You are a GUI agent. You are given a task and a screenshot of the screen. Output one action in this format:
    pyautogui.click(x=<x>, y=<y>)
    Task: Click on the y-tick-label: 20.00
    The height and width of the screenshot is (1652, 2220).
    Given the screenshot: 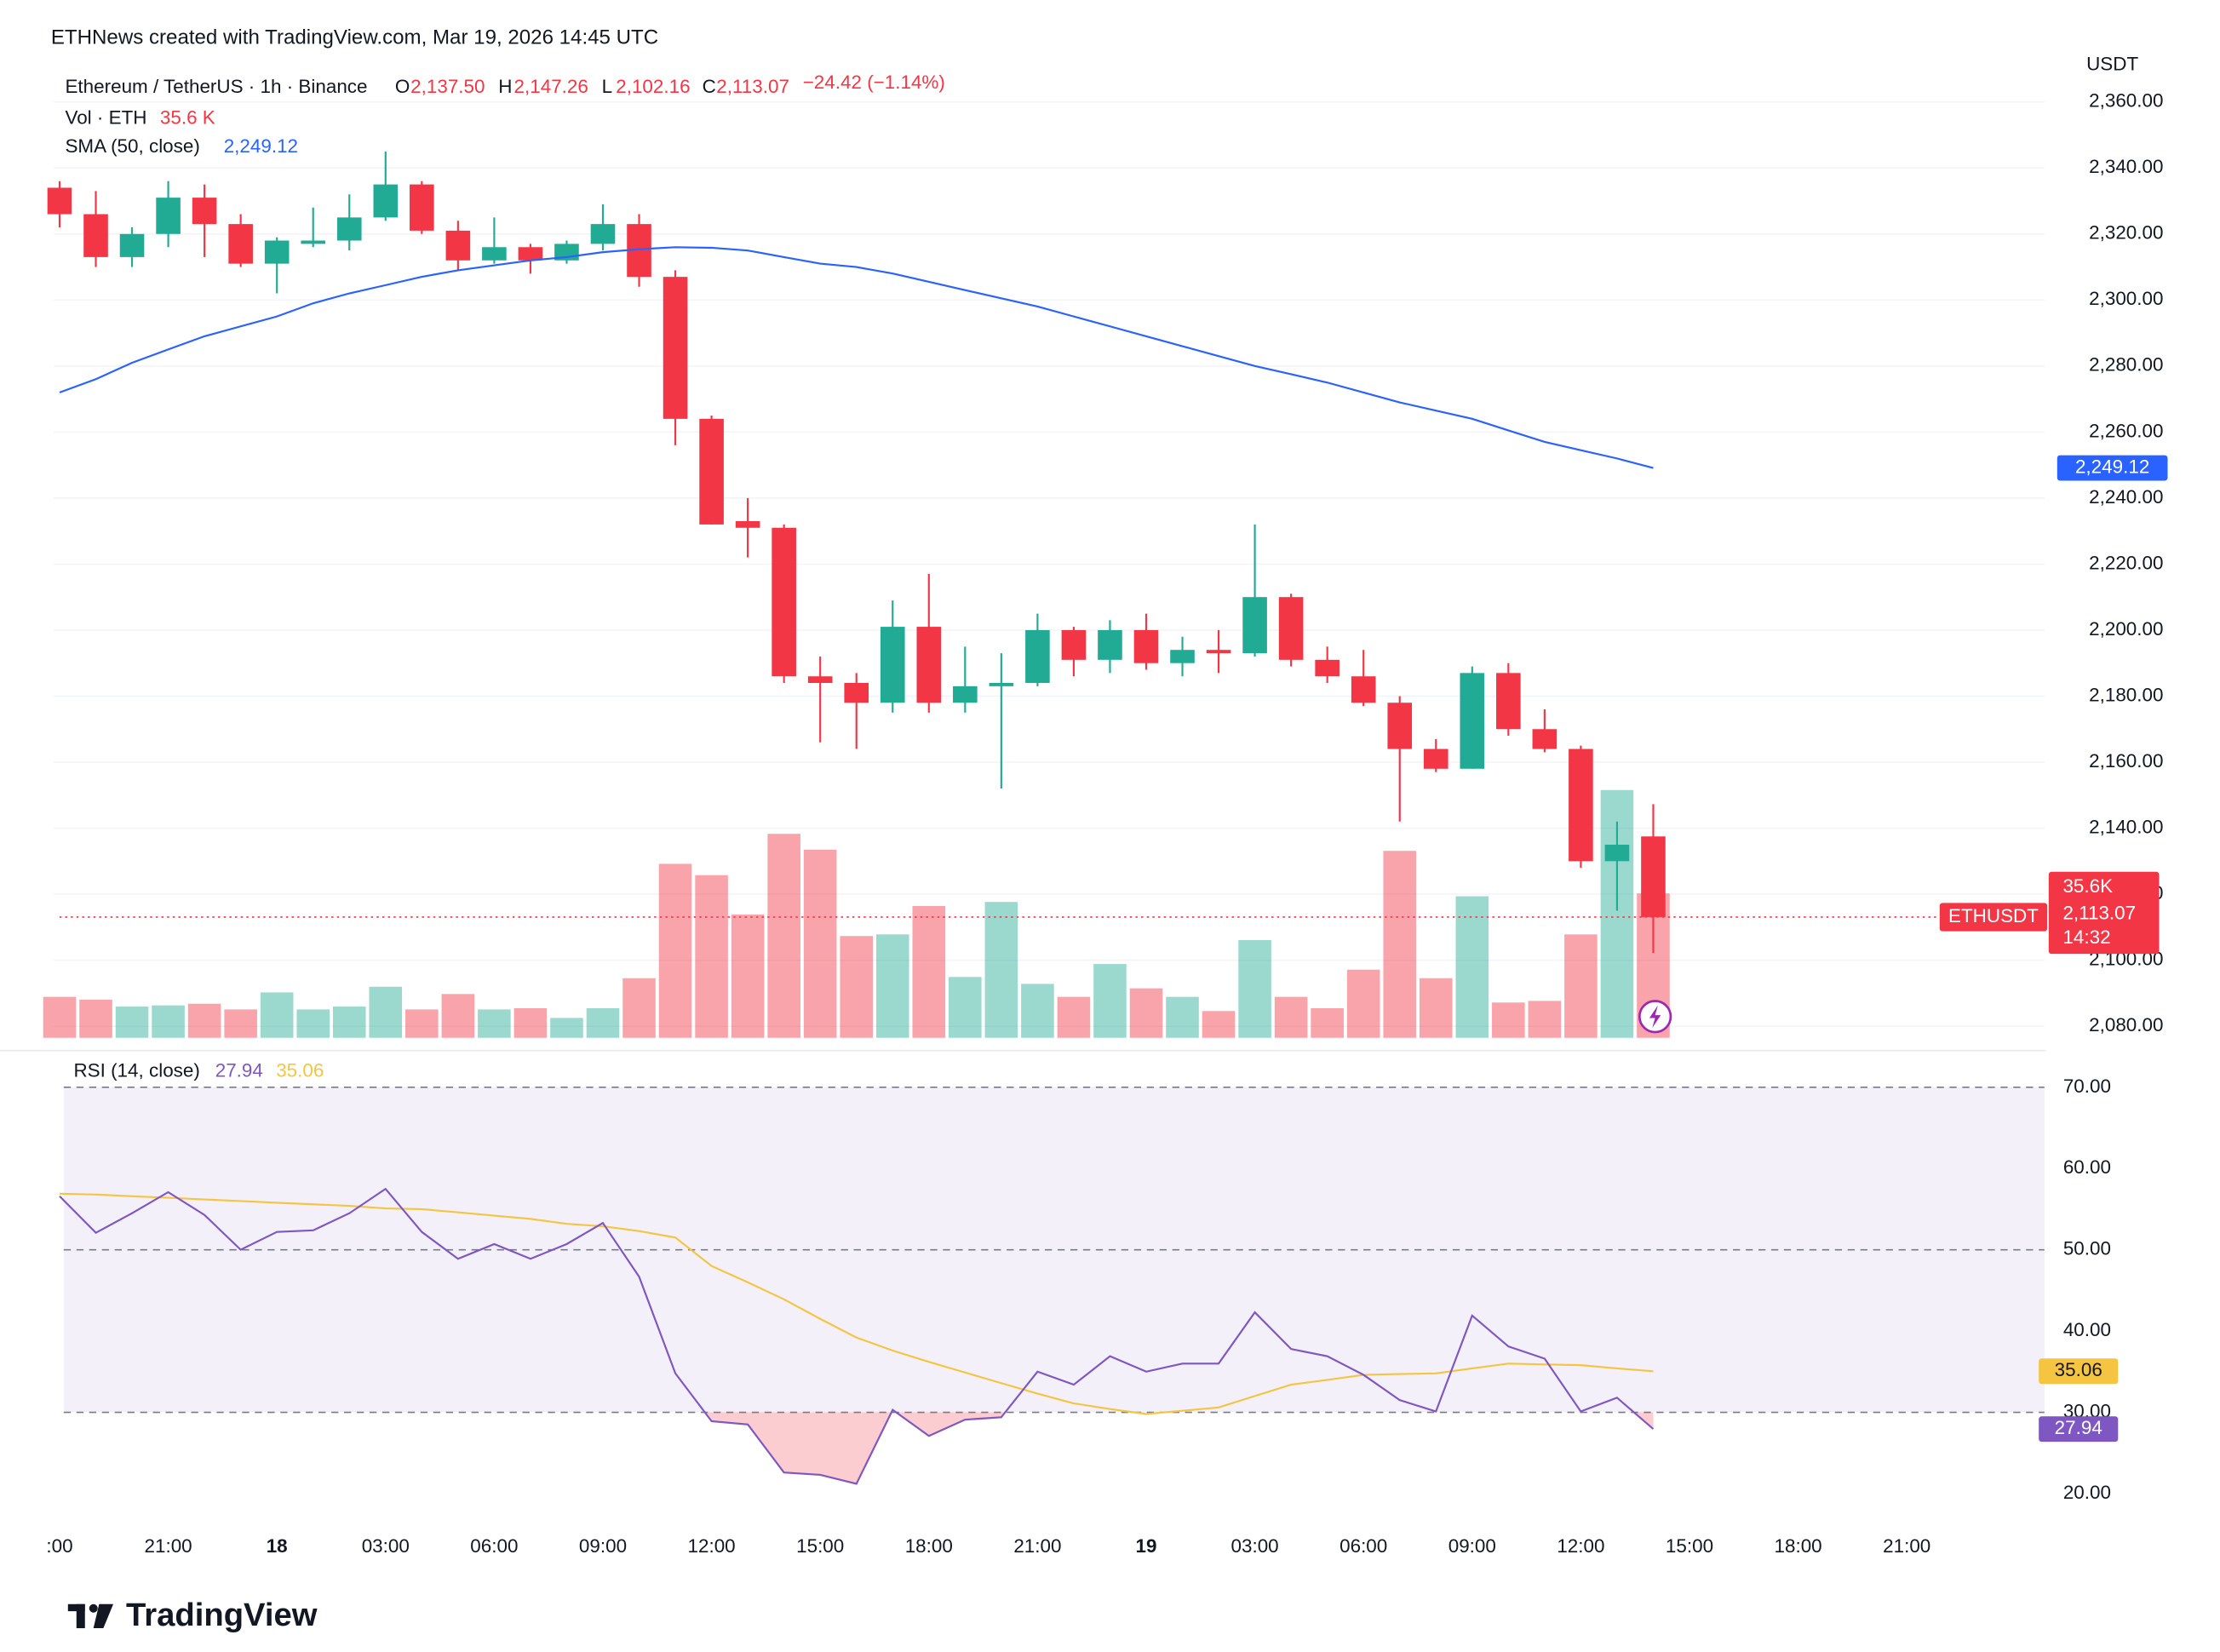 What is the action you would take?
    pyautogui.click(x=2087, y=1492)
    